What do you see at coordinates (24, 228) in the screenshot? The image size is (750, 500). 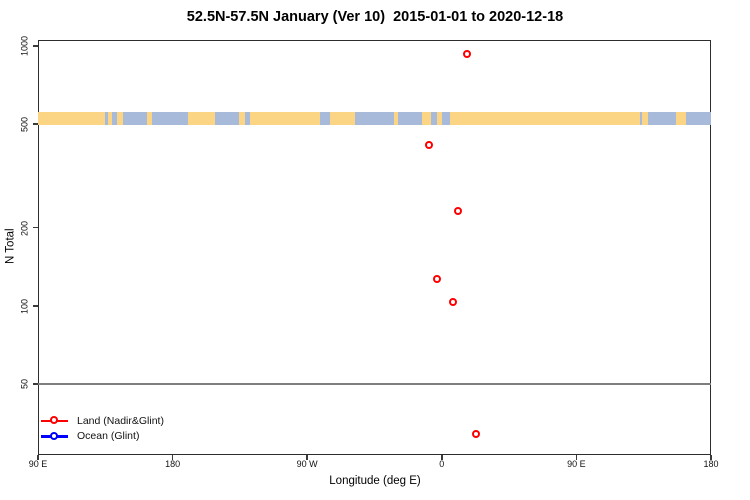 I see `y-tick-label: 200` at bounding box center [24, 228].